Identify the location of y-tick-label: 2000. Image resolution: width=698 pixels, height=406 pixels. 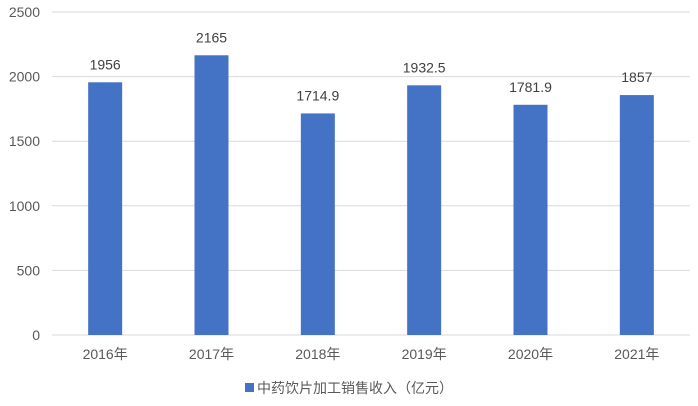
(24, 77).